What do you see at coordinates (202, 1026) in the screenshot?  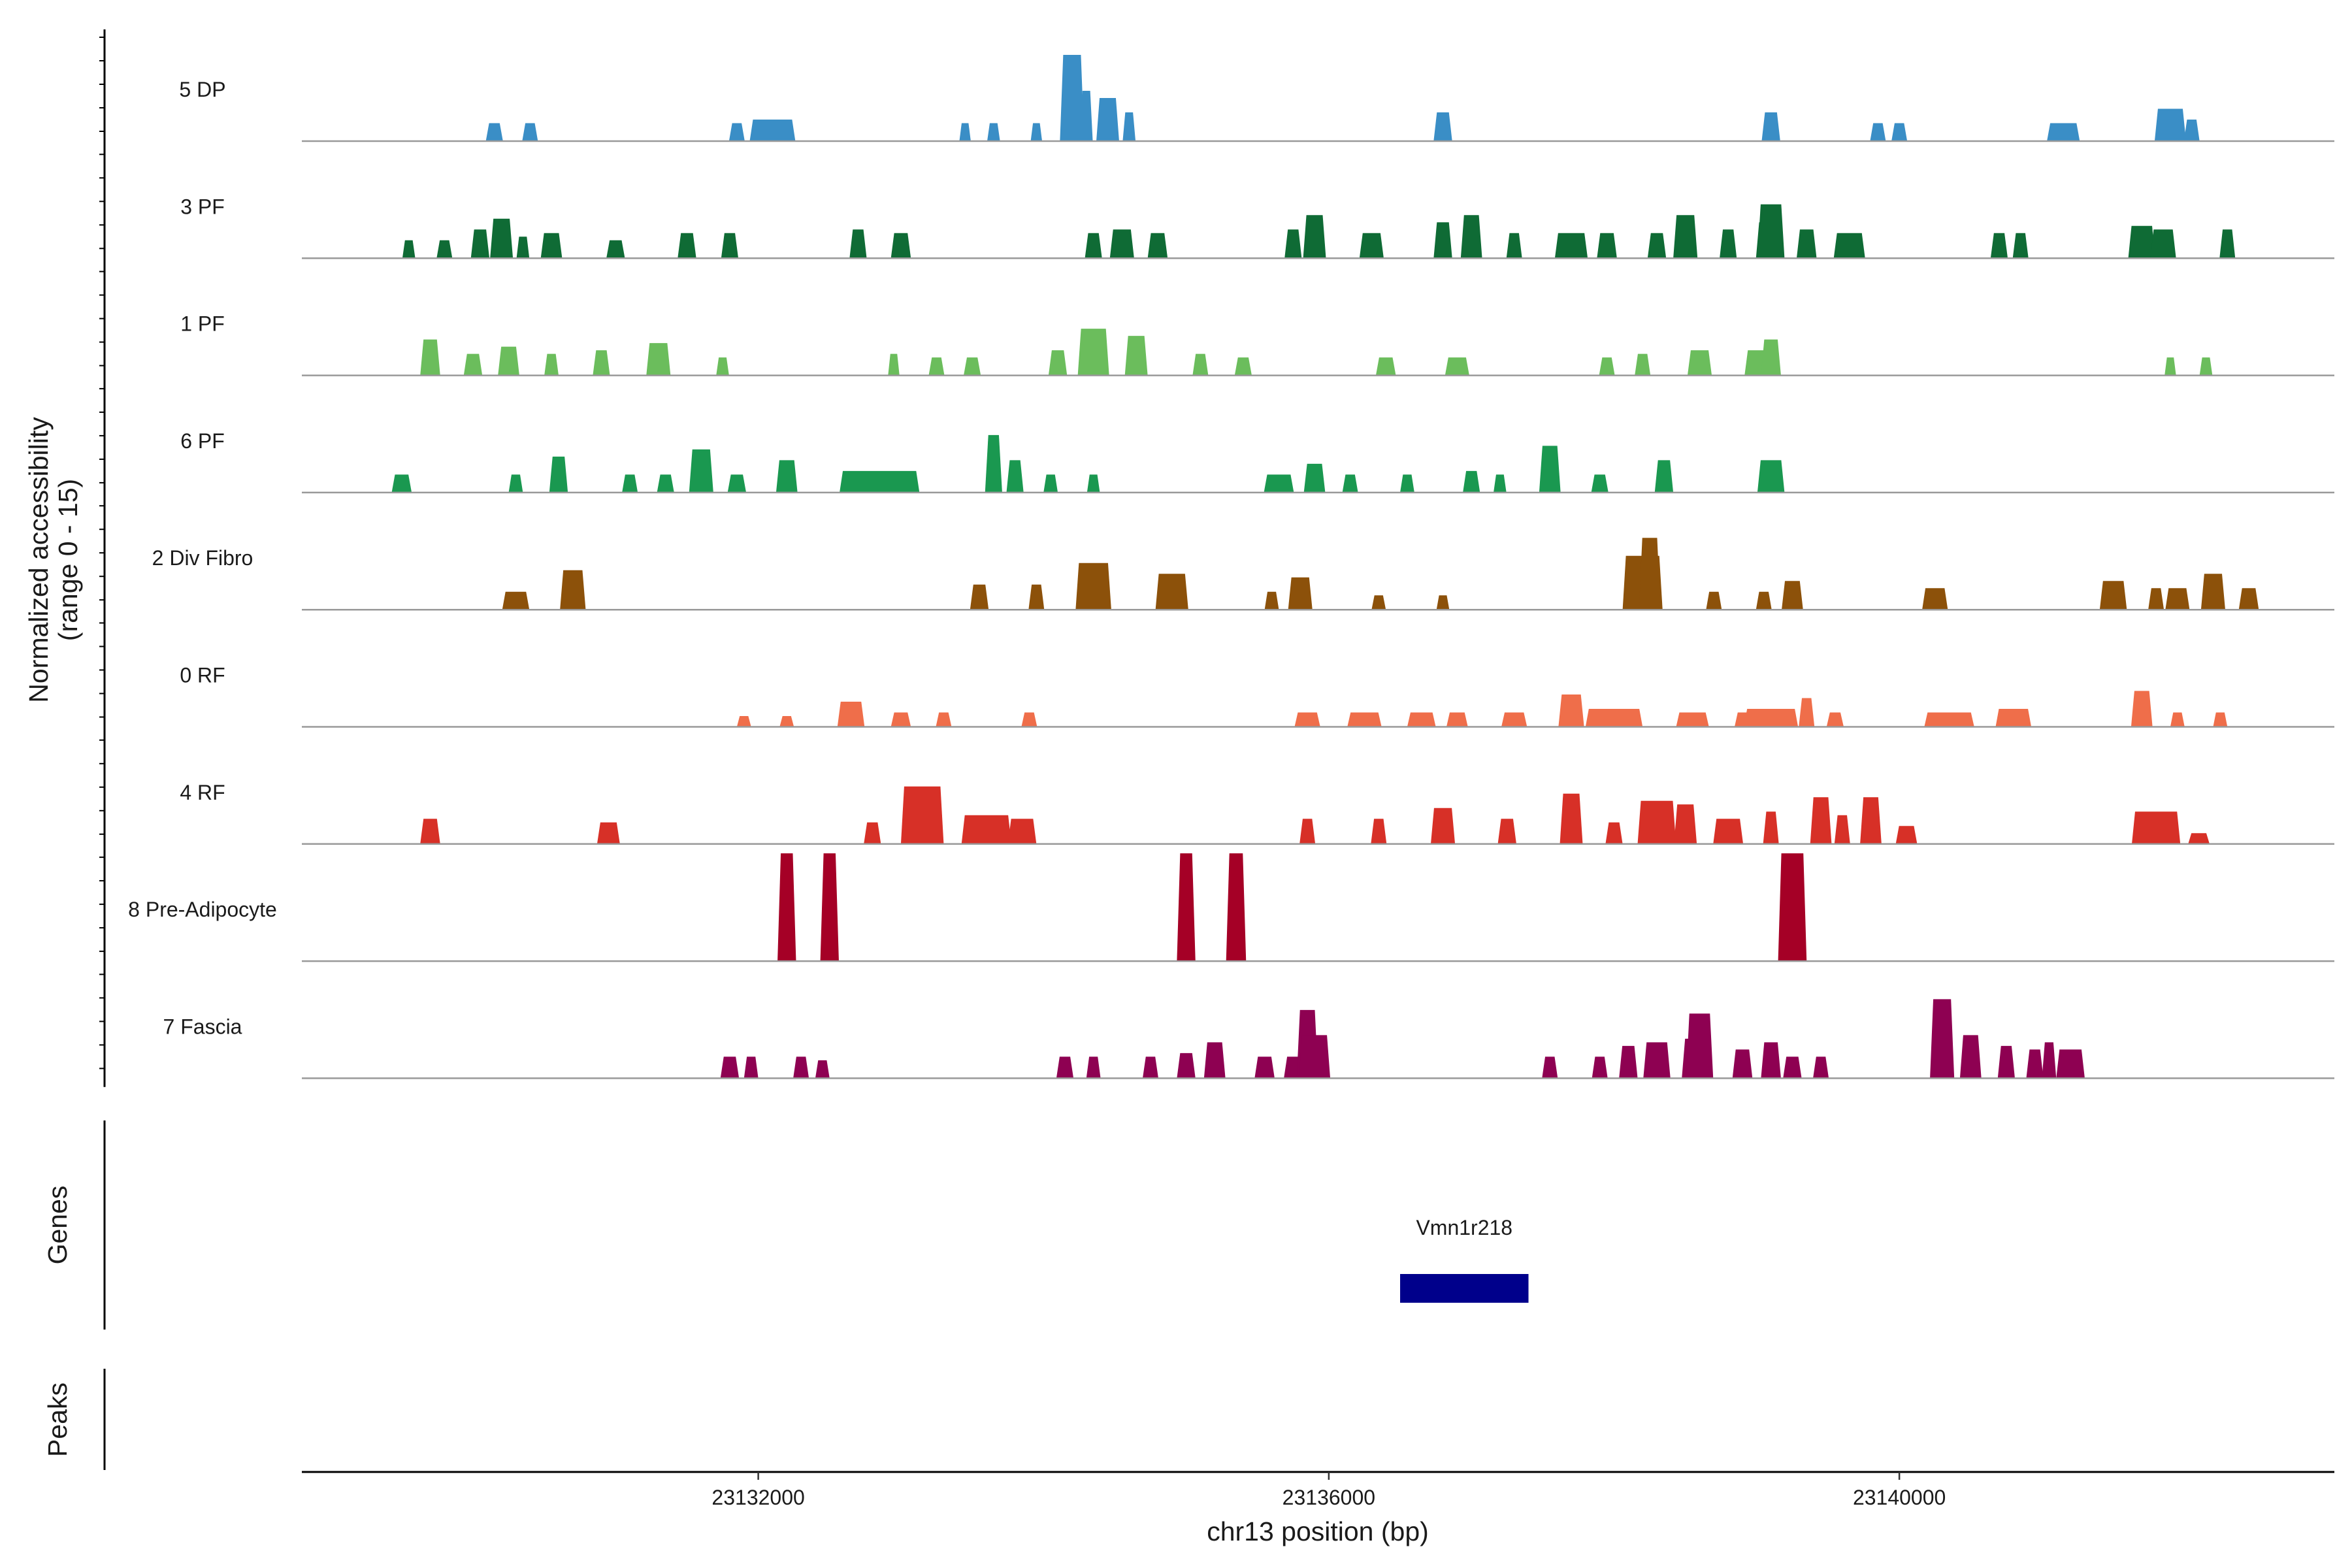 I see `track-label: 7 Fascia` at bounding box center [202, 1026].